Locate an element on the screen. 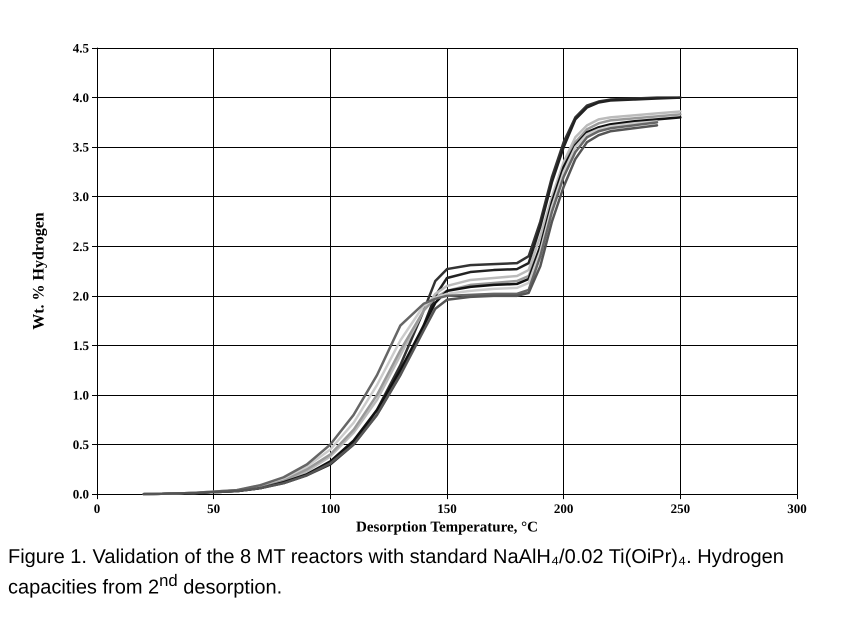  x-axis-title: Desorption Temperature, °C is located at coordinates (447, 528).